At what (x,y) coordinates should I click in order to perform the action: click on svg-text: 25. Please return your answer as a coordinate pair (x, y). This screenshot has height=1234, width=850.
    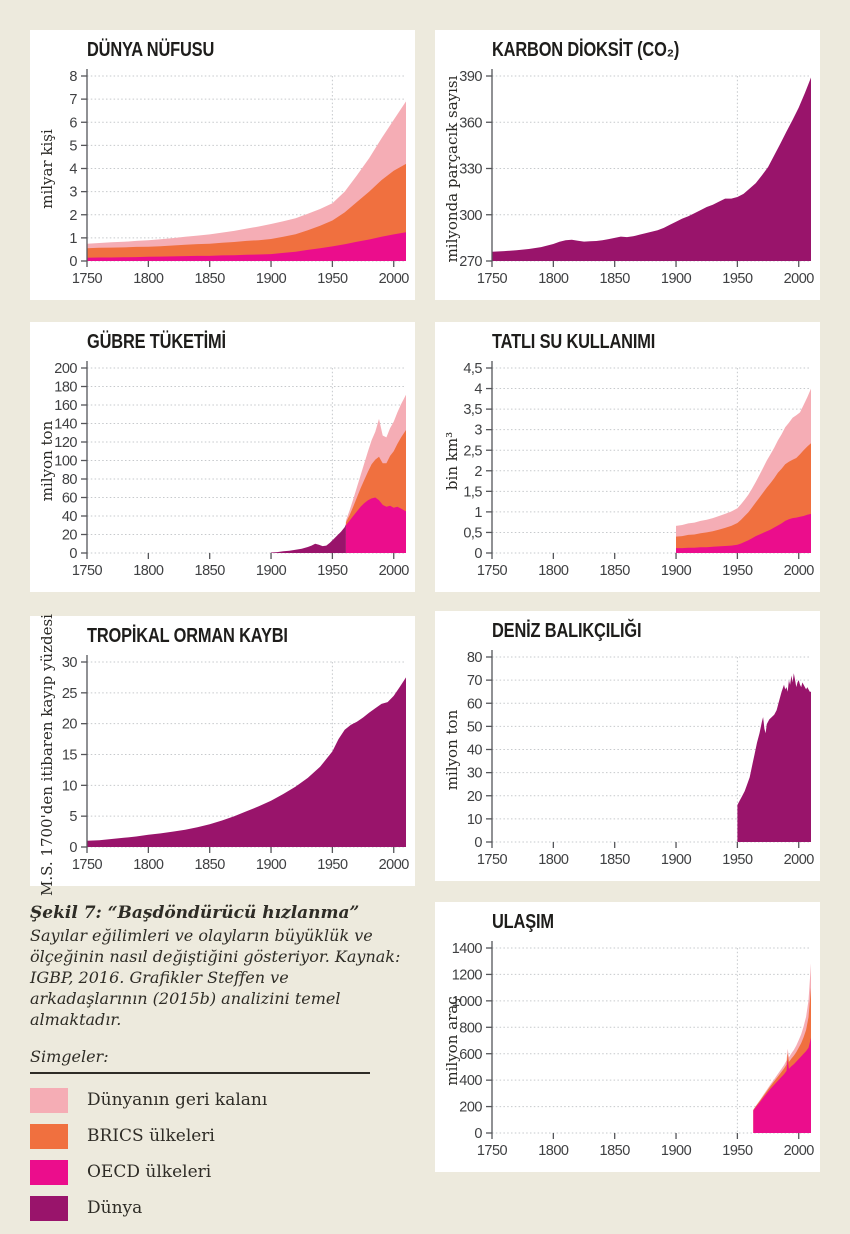
    Looking at the image, I should click on (70, 694).